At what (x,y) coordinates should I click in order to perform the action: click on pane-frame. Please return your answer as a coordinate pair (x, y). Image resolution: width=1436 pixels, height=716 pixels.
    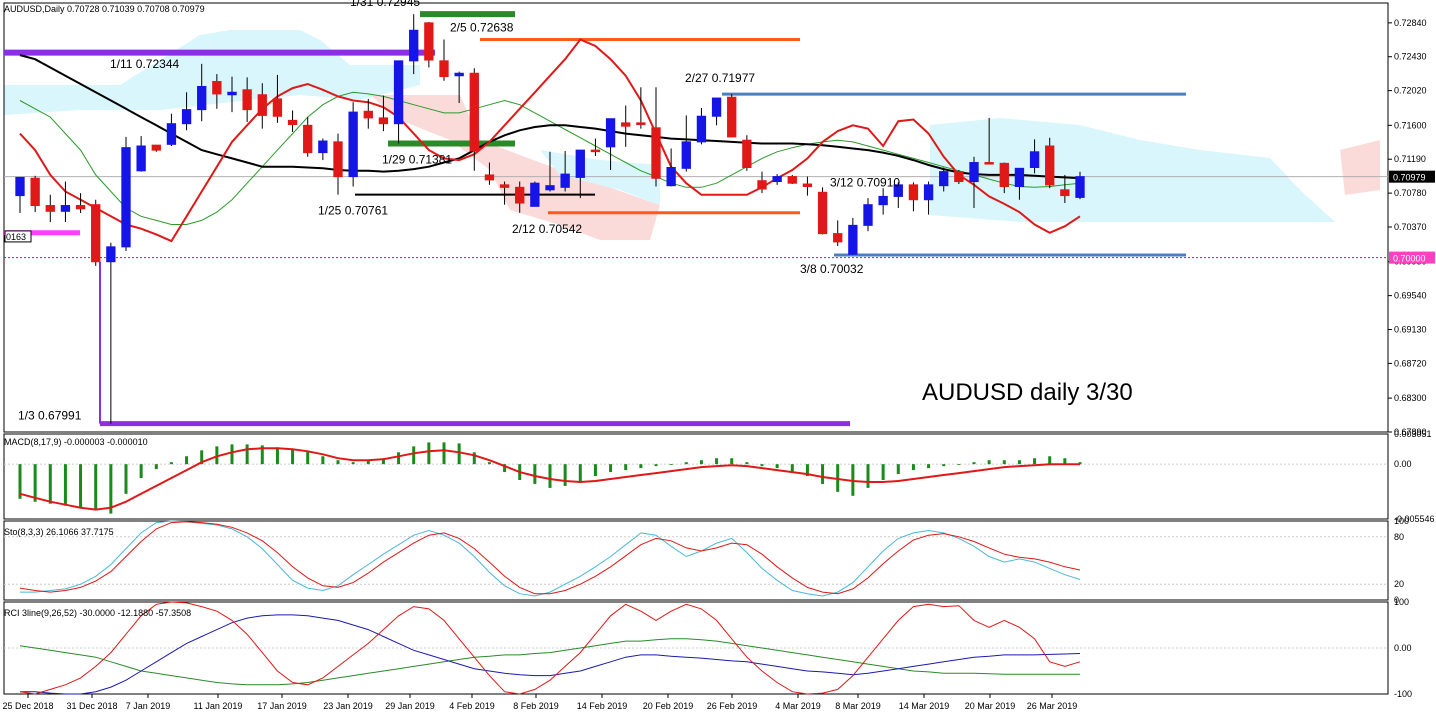
    Looking at the image, I should click on (696, 560).